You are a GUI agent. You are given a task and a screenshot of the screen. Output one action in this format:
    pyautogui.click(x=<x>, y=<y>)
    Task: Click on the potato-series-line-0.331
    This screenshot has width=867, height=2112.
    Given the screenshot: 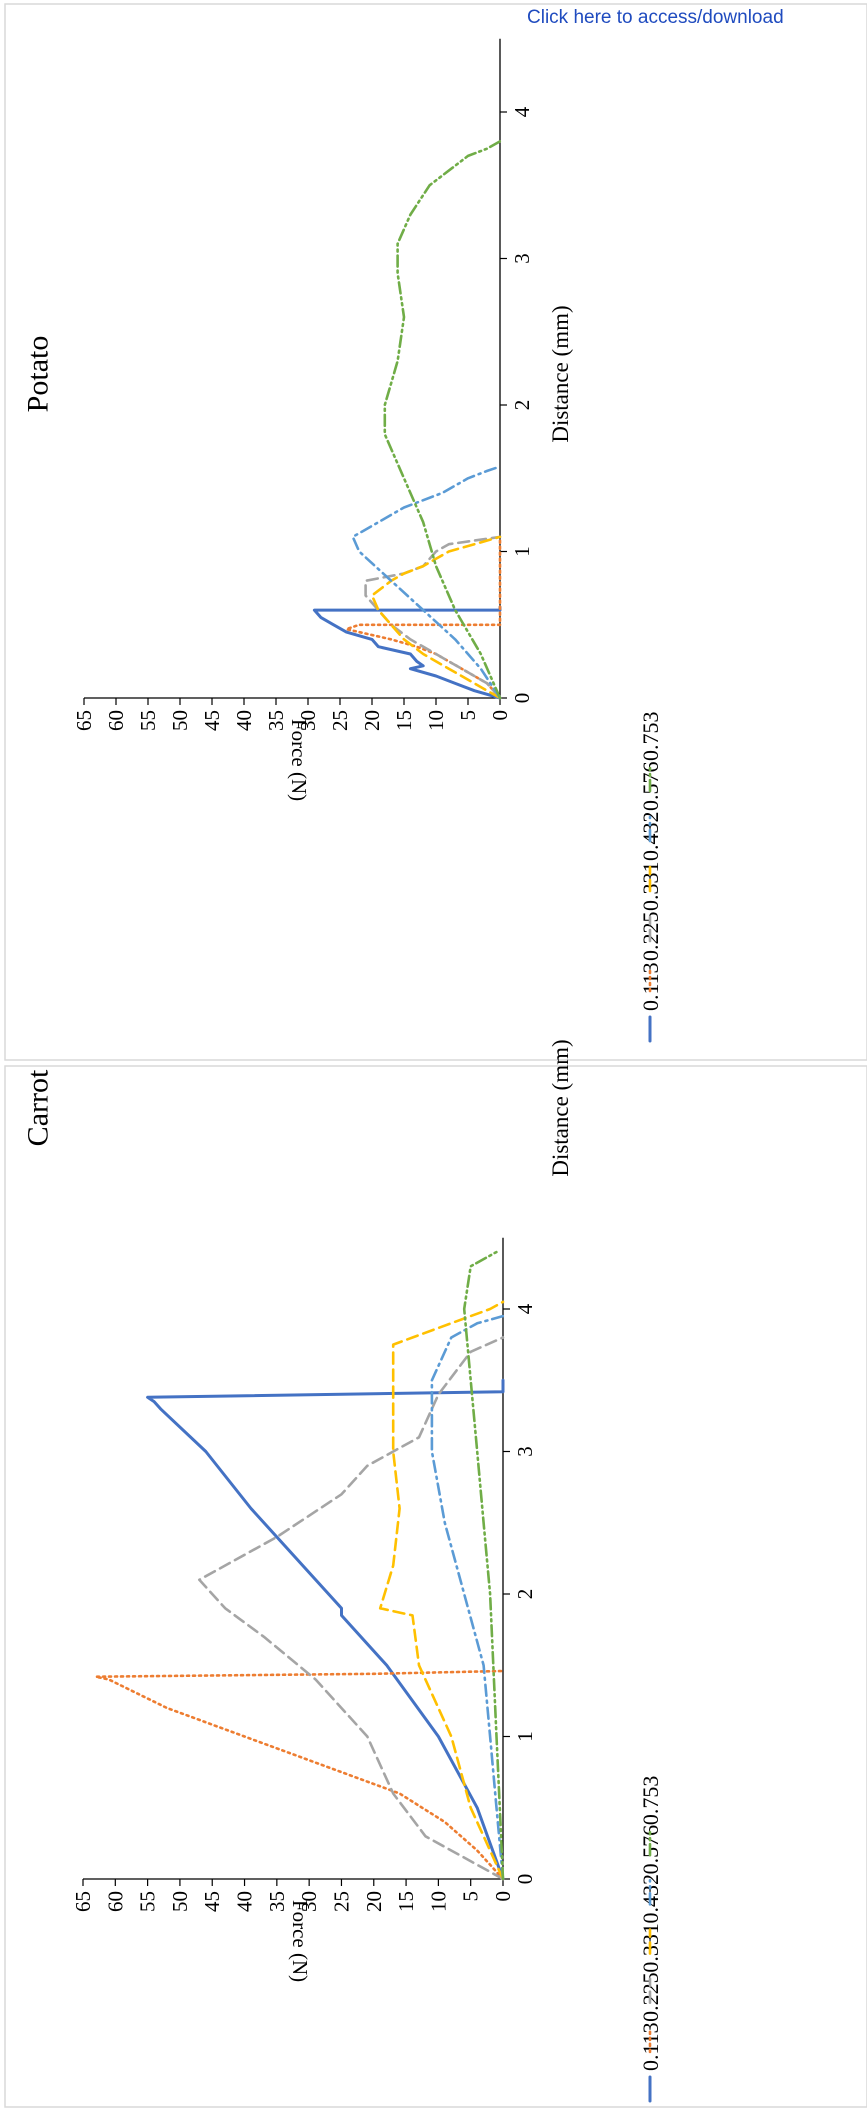 What is the action you would take?
    pyautogui.click(x=433, y=617)
    